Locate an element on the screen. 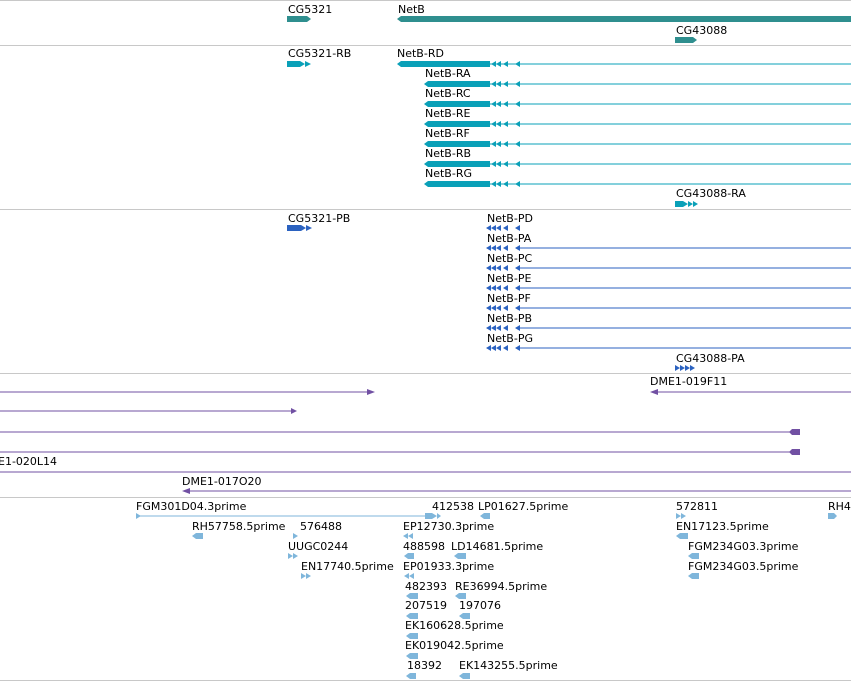  feature-label: EN17123.5prime is located at coordinates (722, 526).